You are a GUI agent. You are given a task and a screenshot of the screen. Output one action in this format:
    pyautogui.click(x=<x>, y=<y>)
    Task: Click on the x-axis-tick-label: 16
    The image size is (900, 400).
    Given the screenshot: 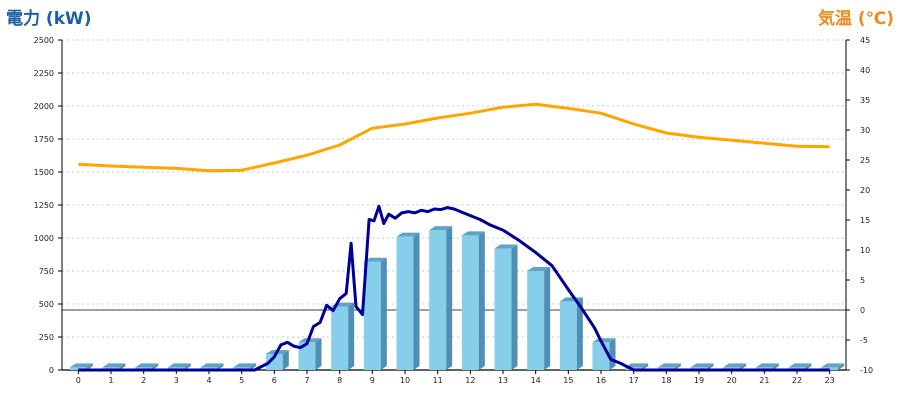 What is the action you would take?
    pyautogui.click(x=601, y=380)
    